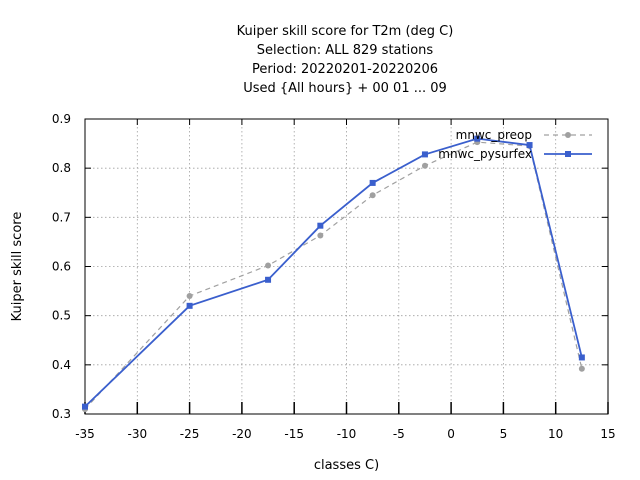 The width and height of the screenshot is (640, 480). I want to click on x-tick-label-9: 10, so click(555, 434).